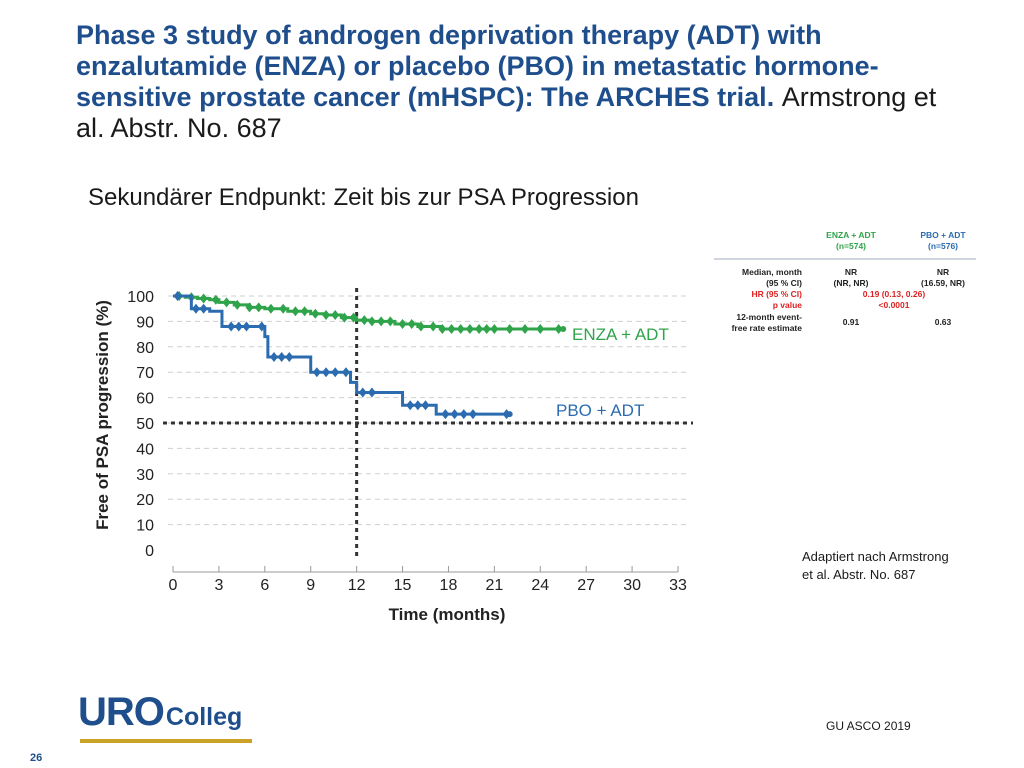  What do you see at coordinates (943, 235) in the screenshot?
I see `stats-header-pbo-name: PBO + ADT` at bounding box center [943, 235].